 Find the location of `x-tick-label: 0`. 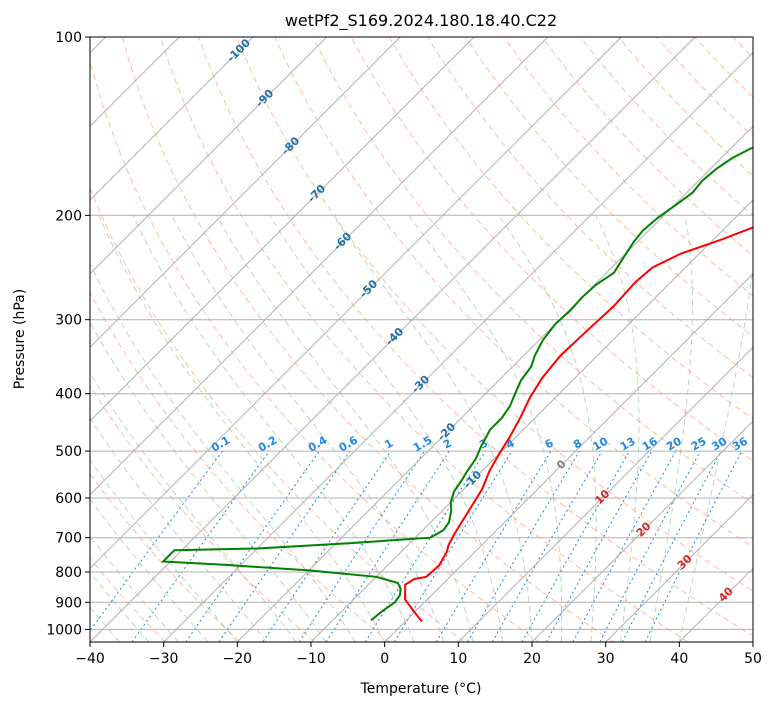

x-tick-label: 0 is located at coordinates (384, 659).